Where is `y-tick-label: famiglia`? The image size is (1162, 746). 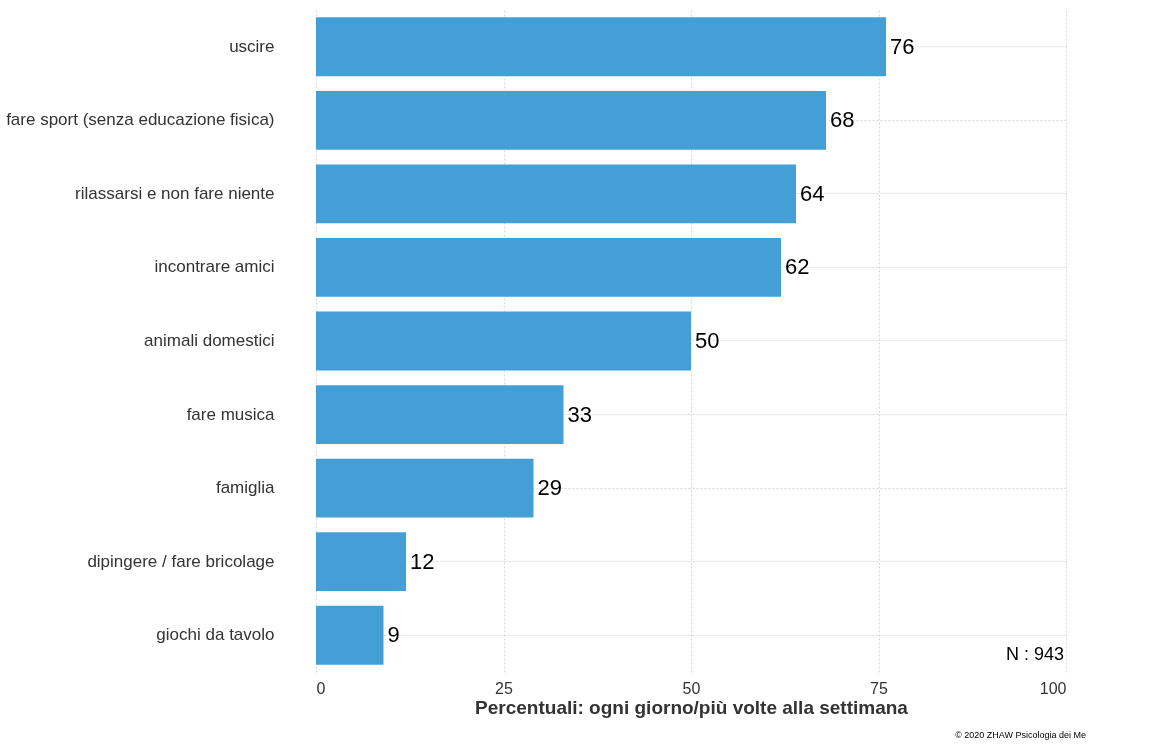
y-tick-label: famiglia is located at coordinates (245, 488).